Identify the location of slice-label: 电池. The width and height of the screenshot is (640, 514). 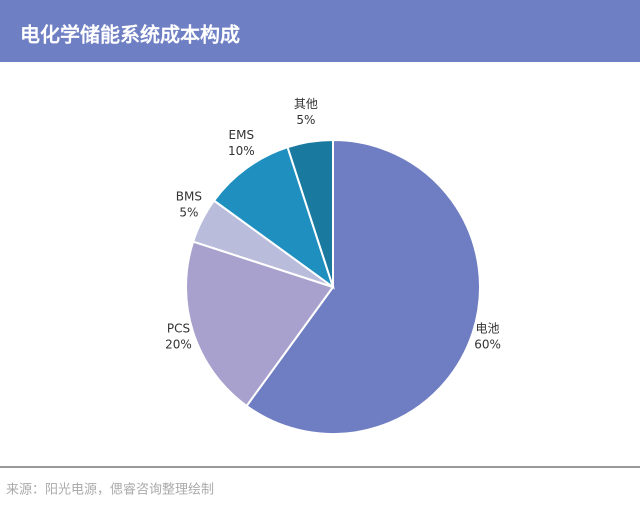
(488, 328).